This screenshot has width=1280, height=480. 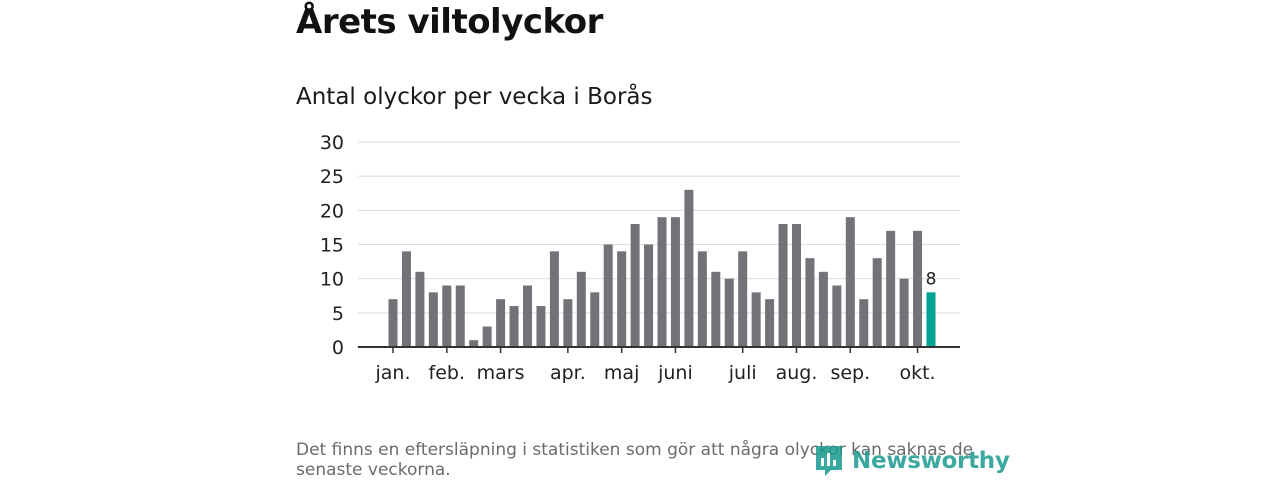 I want to click on x-tick-label: sep., so click(x=850, y=373).